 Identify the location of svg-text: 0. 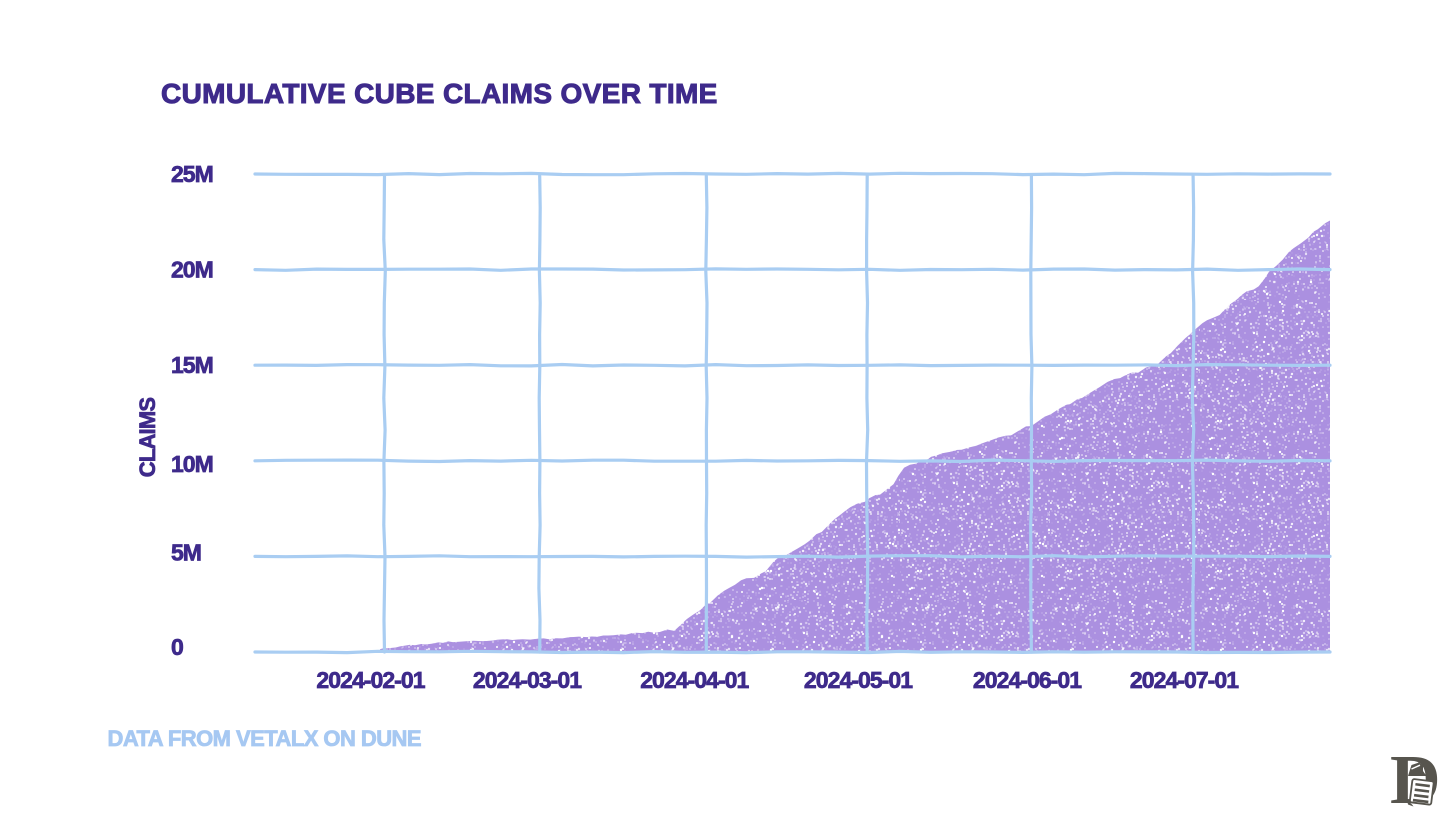
(177, 647).